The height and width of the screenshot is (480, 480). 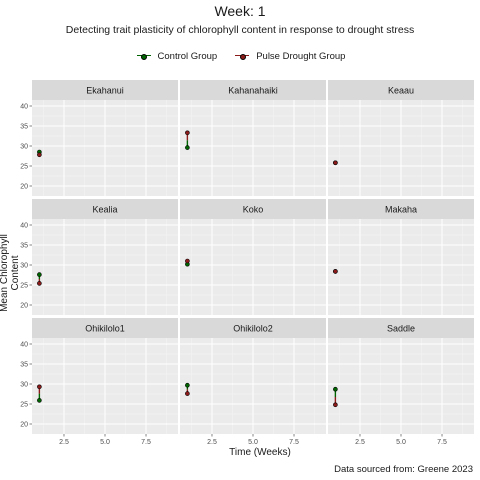 I want to click on point-drought-makaha, so click(x=335, y=271).